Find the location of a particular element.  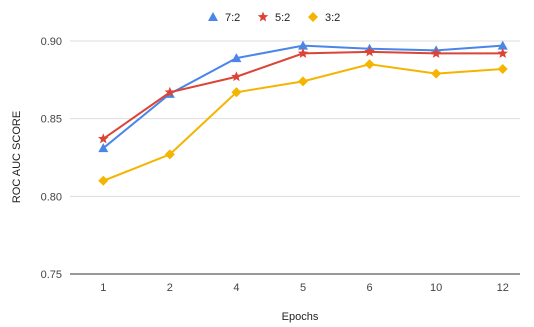

x-tick-label: 5 is located at coordinates (303, 288).